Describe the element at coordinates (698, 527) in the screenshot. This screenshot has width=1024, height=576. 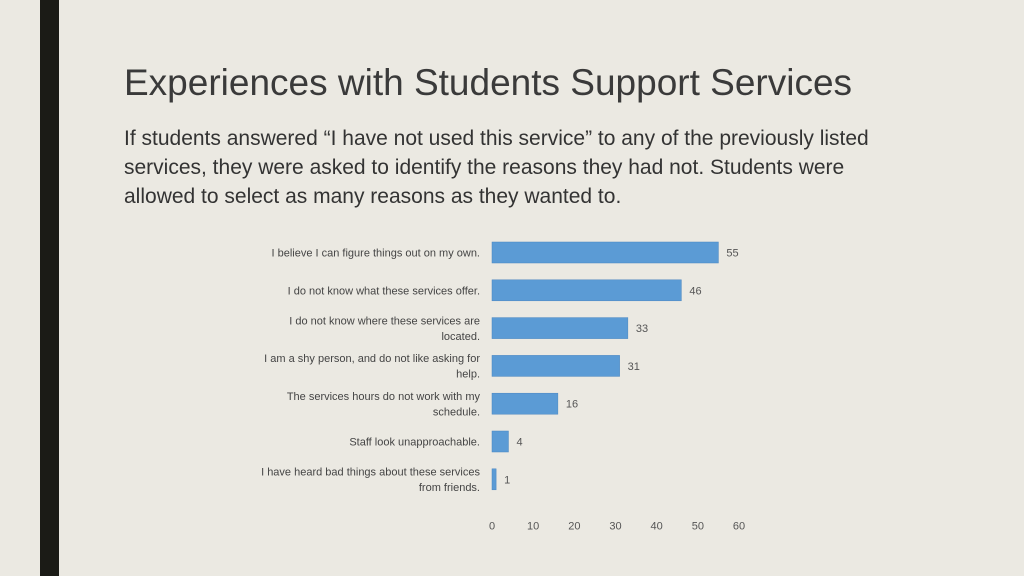
I see `x-tick-label: 50` at that location.